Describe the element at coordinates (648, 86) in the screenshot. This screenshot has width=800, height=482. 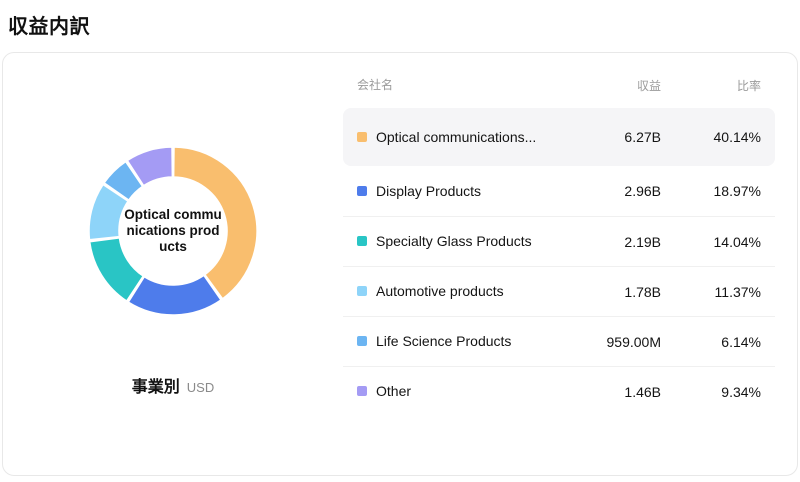
I see `header-revenue: 収益` at that location.